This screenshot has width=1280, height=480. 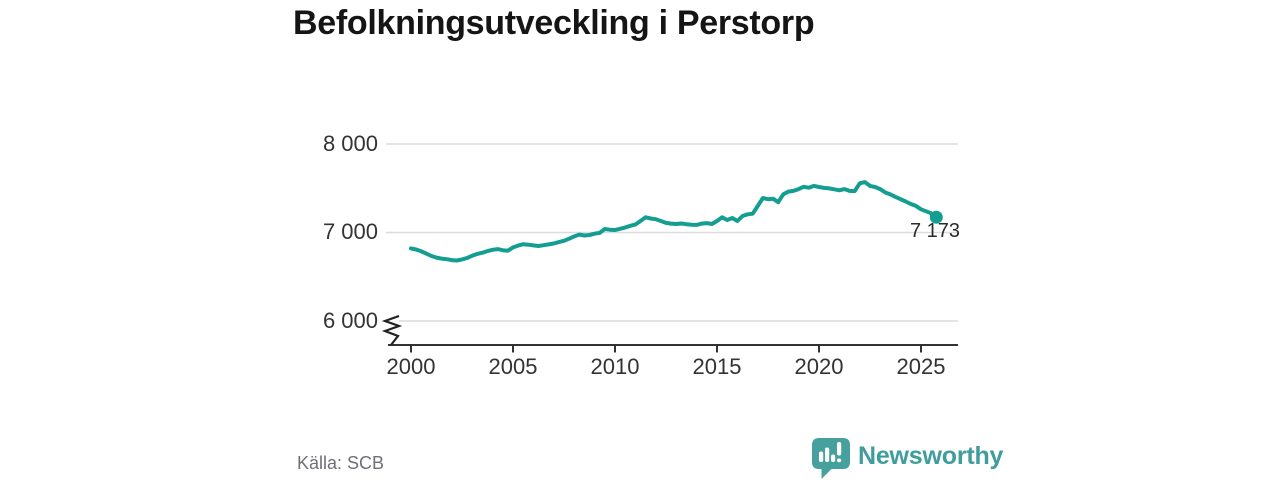 I want to click on logo-exclamation-dot, so click(x=839, y=460).